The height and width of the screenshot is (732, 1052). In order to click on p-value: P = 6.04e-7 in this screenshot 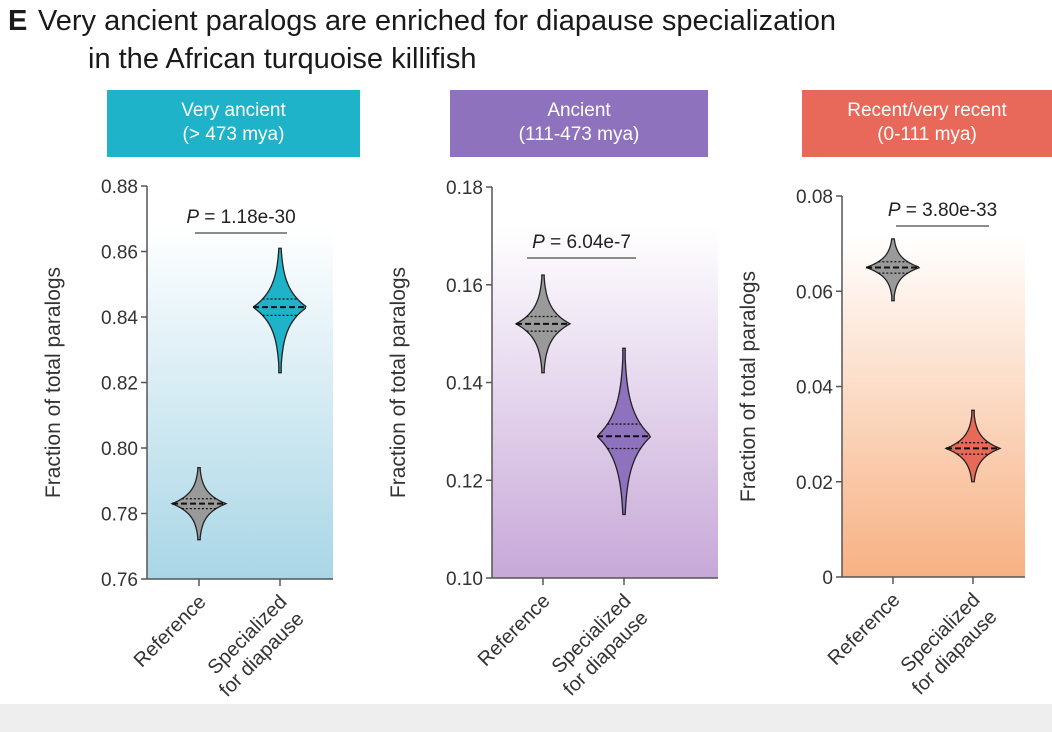, I will do `click(581, 242)`.